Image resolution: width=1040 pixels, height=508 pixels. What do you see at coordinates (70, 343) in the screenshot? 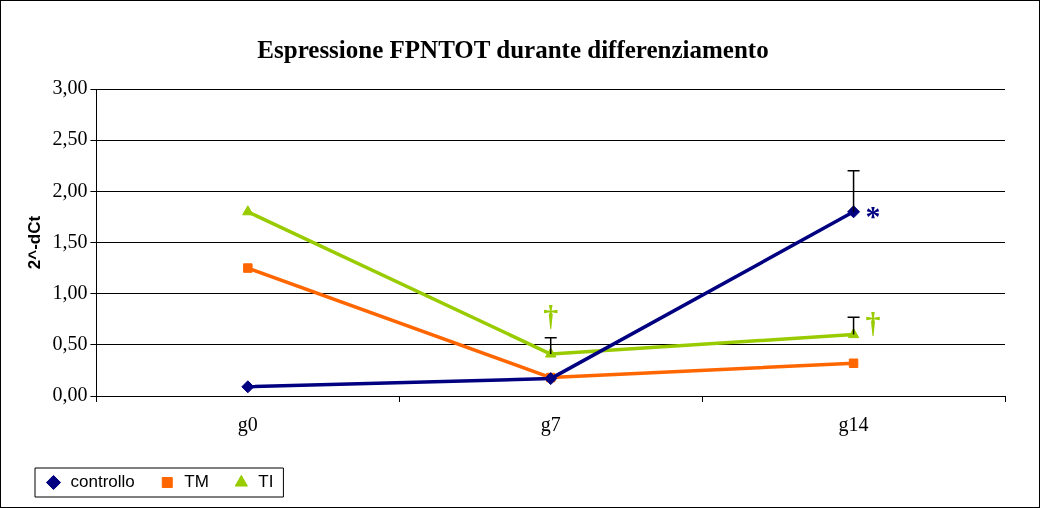
I see `y-tick-label: 0,50` at bounding box center [70, 343].